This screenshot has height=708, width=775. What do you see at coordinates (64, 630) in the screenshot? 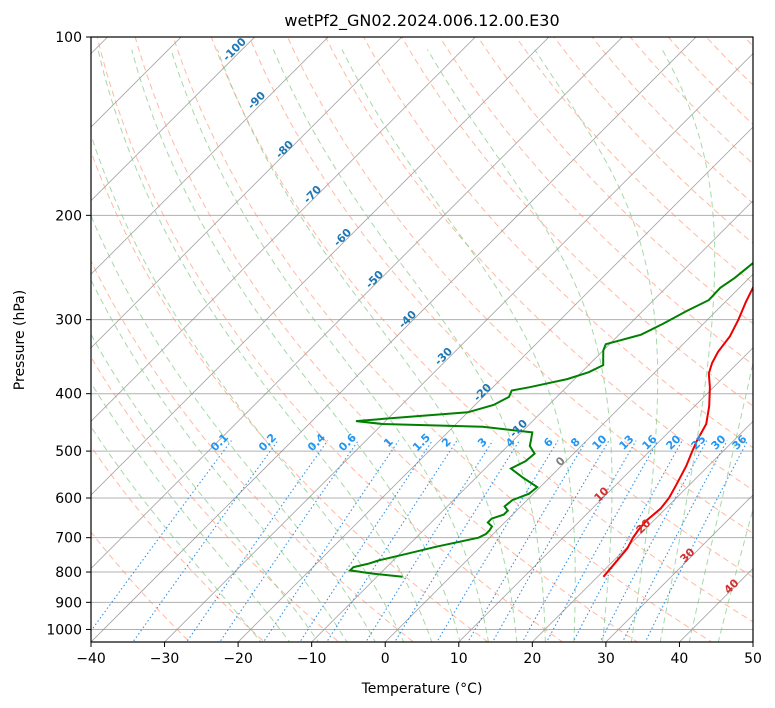
I see `y-tick-label: 1000` at bounding box center [64, 630].